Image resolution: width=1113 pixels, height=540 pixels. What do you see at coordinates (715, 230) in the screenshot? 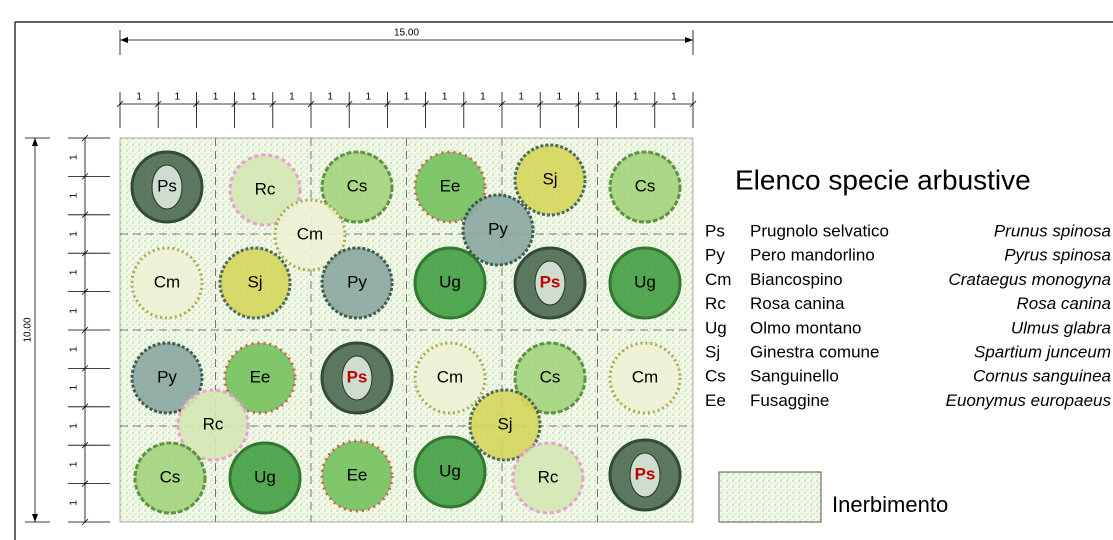
I see `species-code: Ps` at bounding box center [715, 230].